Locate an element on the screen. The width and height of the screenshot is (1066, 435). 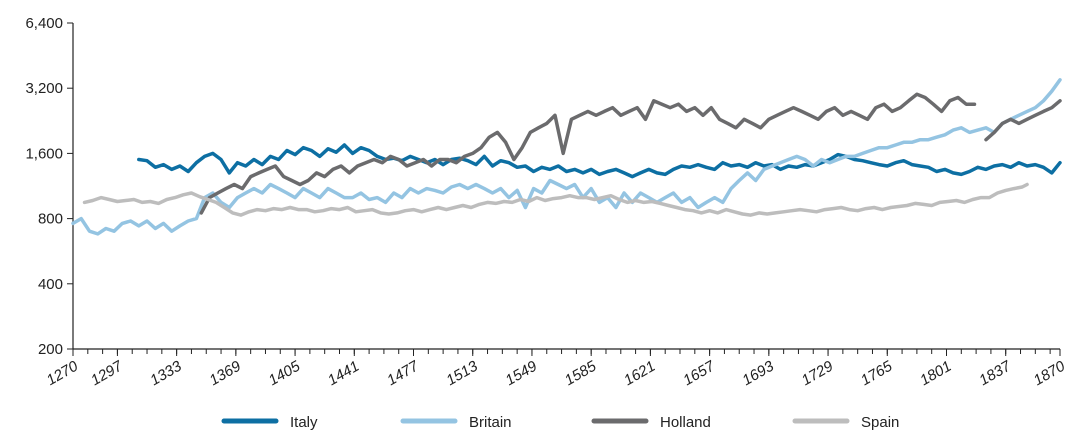
y-tick-label: 3,200 is located at coordinates (44, 88).